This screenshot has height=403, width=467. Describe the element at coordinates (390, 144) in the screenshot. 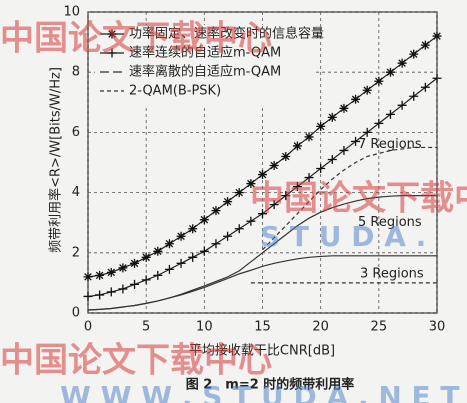

I see `curve-label: 7 Regions` at that location.